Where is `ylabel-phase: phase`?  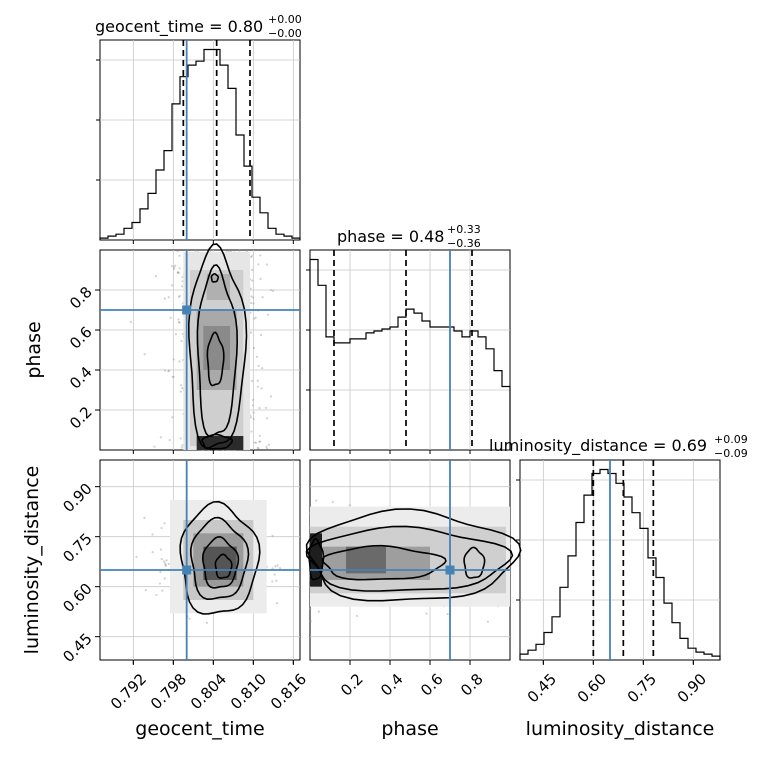 ylabel-phase: phase is located at coordinates (34, 349).